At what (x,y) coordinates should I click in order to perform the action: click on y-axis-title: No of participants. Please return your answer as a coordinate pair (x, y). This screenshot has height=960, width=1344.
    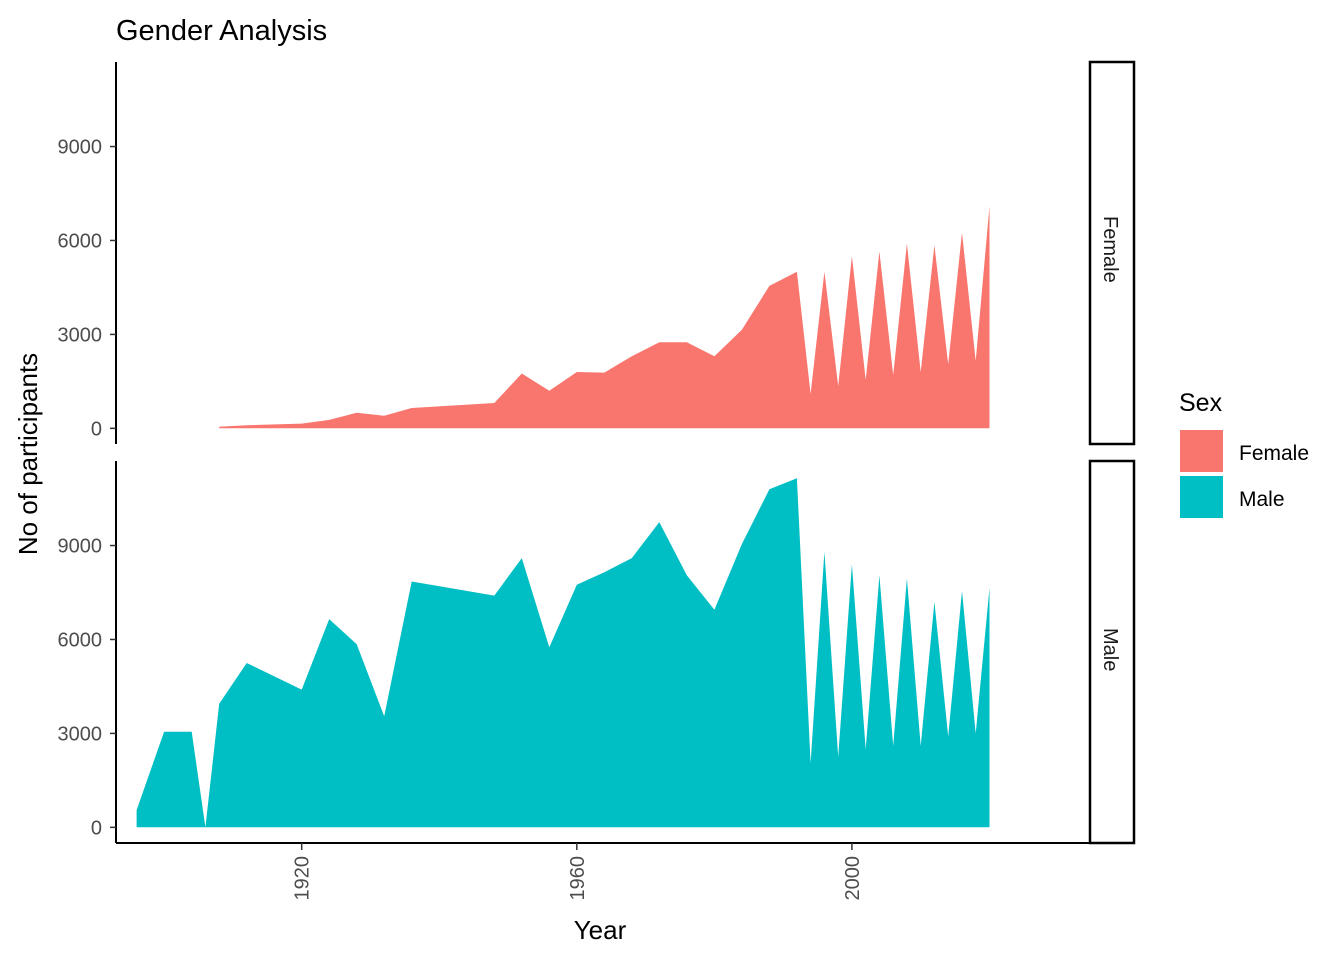
    Looking at the image, I should click on (28, 454).